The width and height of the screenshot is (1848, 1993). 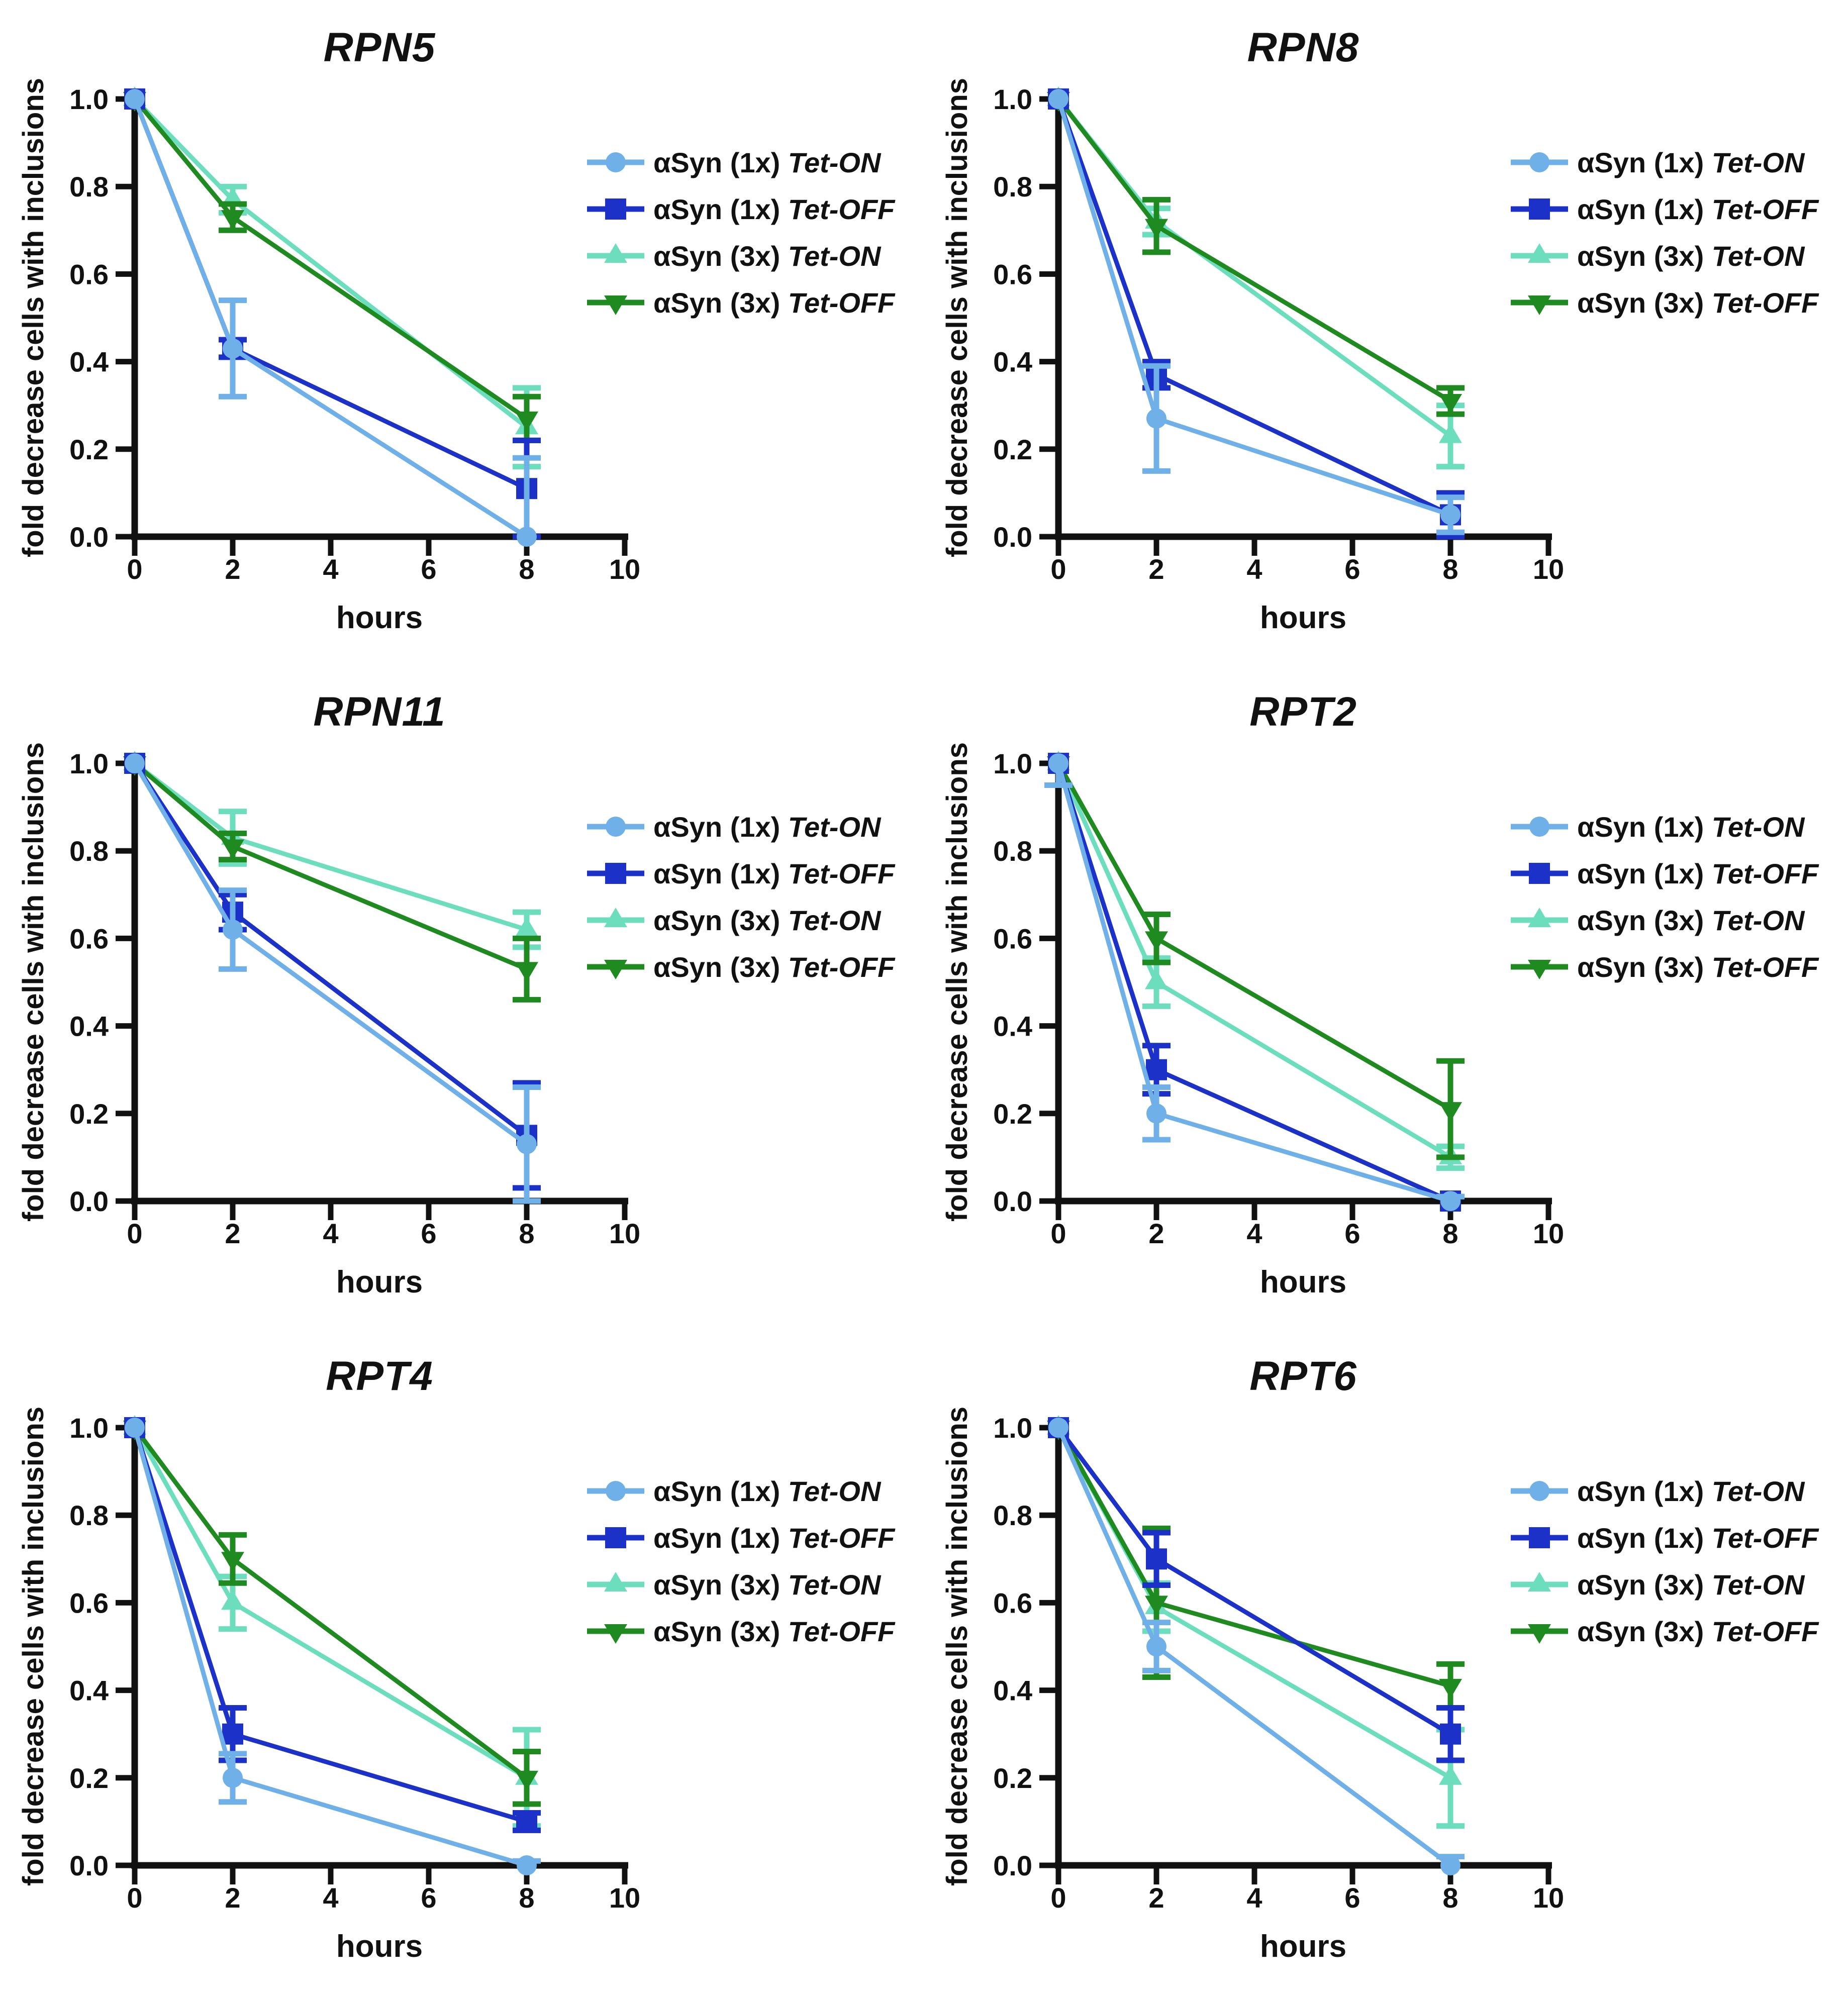 I want to click on chart-title-rpn8: RPN8, so click(x=1303, y=47).